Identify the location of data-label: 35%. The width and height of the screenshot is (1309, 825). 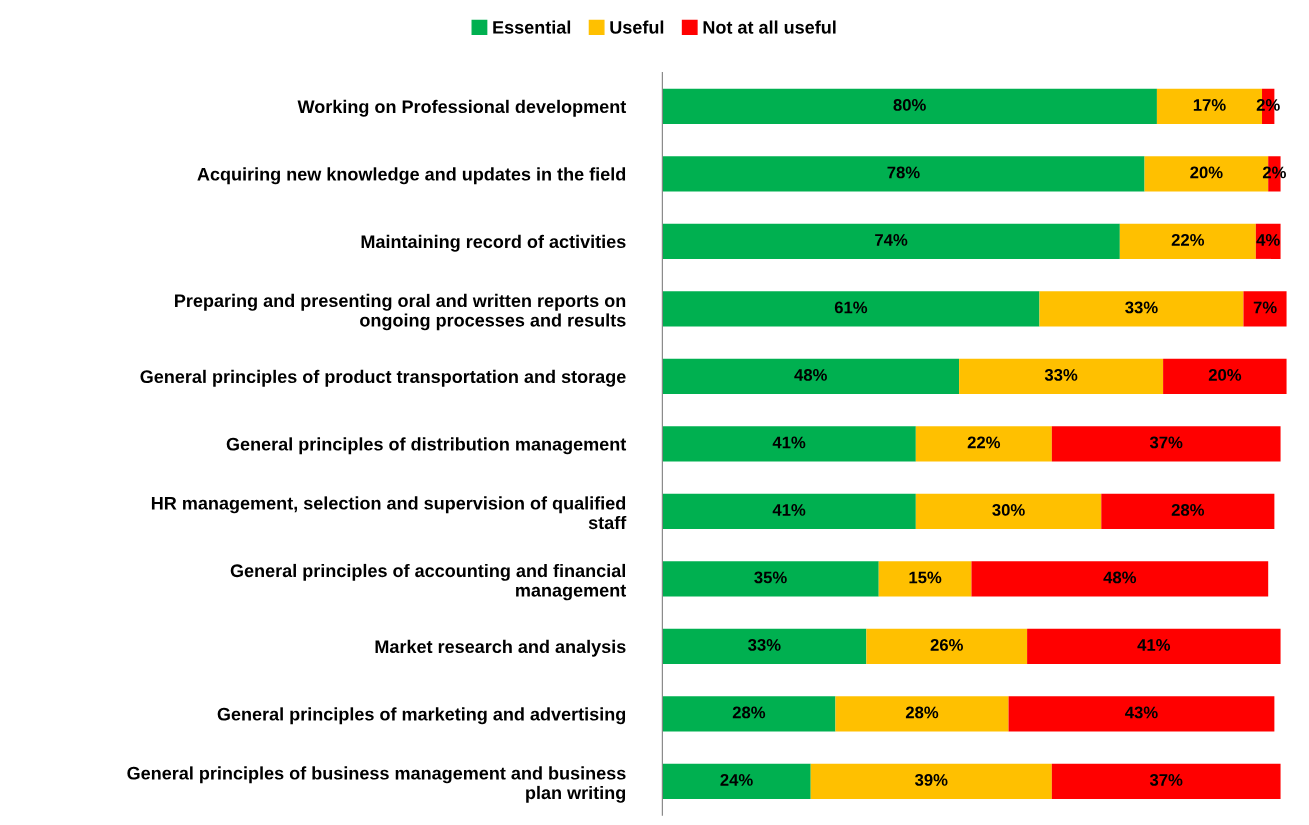
(770, 577).